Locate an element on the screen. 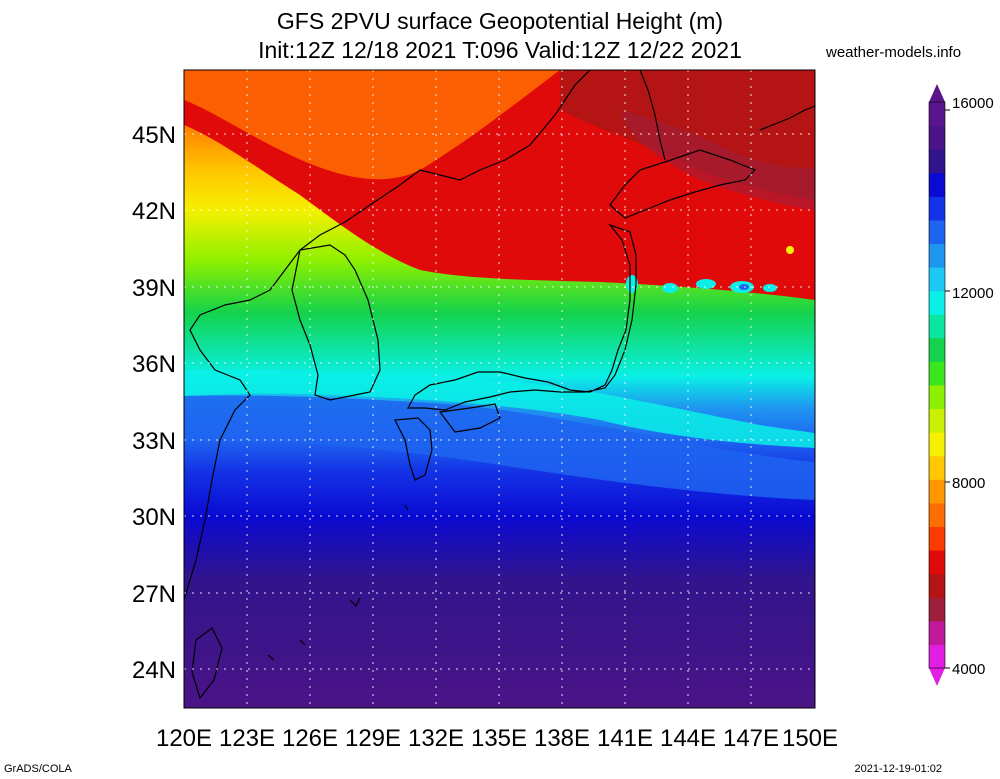 The height and width of the screenshot is (779, 1000). height-band-darkest is located at coordinates (717, 160).